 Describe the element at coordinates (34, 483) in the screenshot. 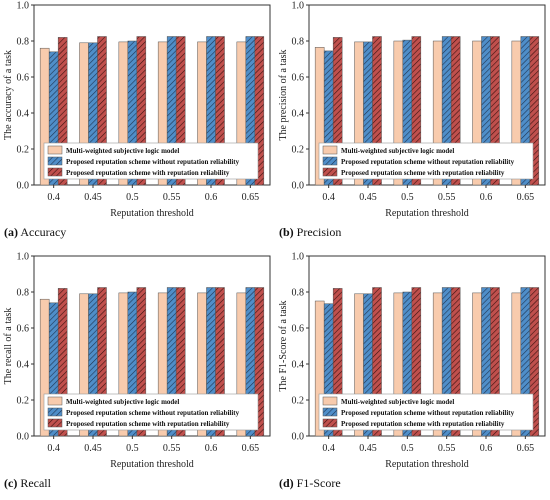

I see `caption-text: Recall` at that location.